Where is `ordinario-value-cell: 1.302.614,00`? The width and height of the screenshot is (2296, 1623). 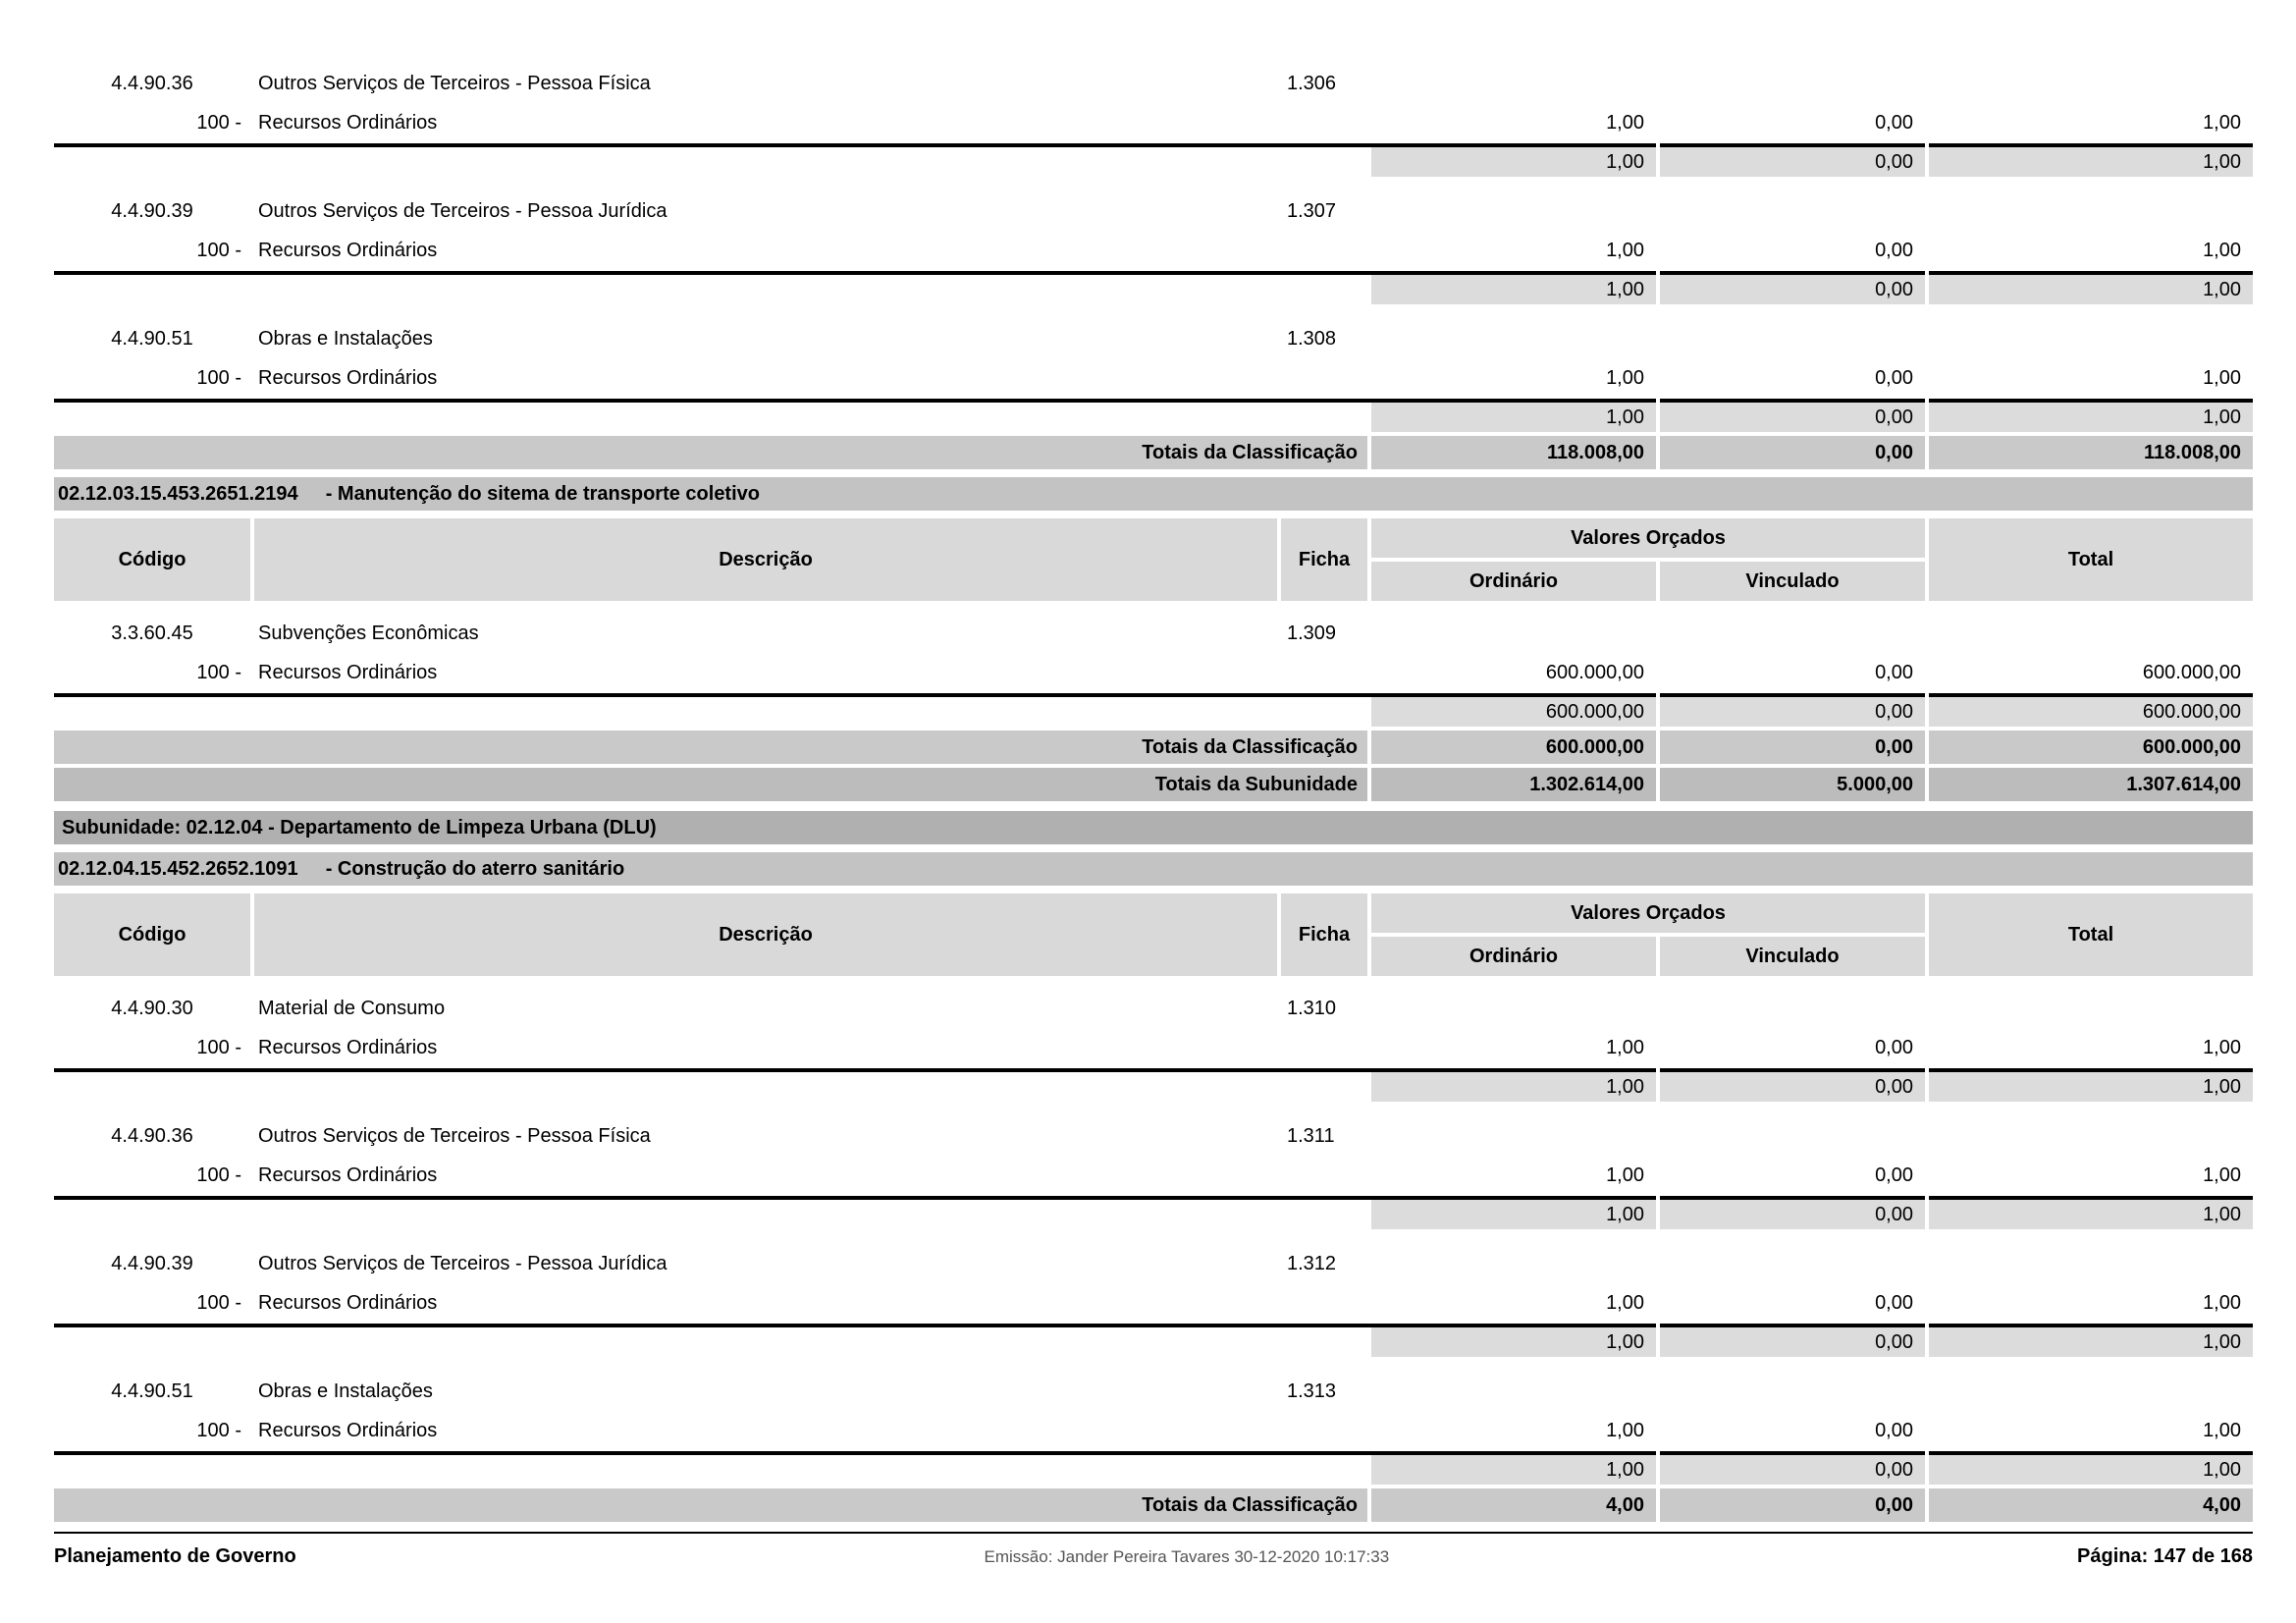
ordinario-value-cell: 1.302.614,00 is located at coordinates (1513, 784).